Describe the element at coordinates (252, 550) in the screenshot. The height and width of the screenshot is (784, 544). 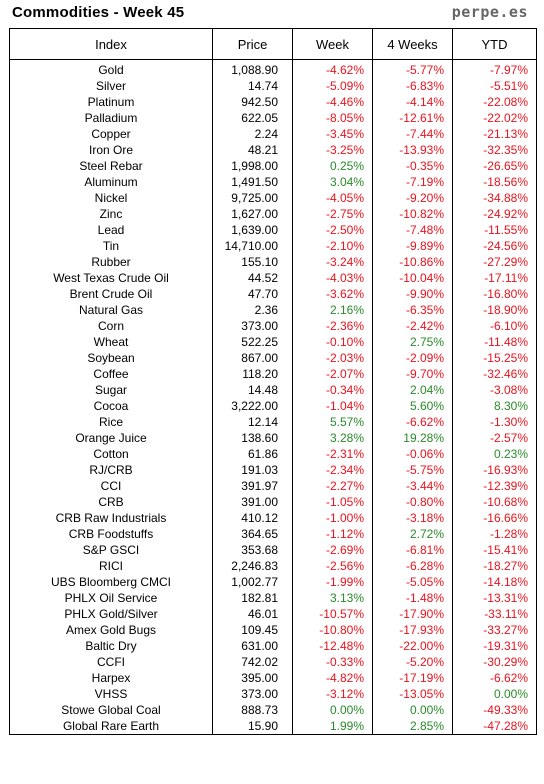
I see `cell-price: 353.68` at that location.